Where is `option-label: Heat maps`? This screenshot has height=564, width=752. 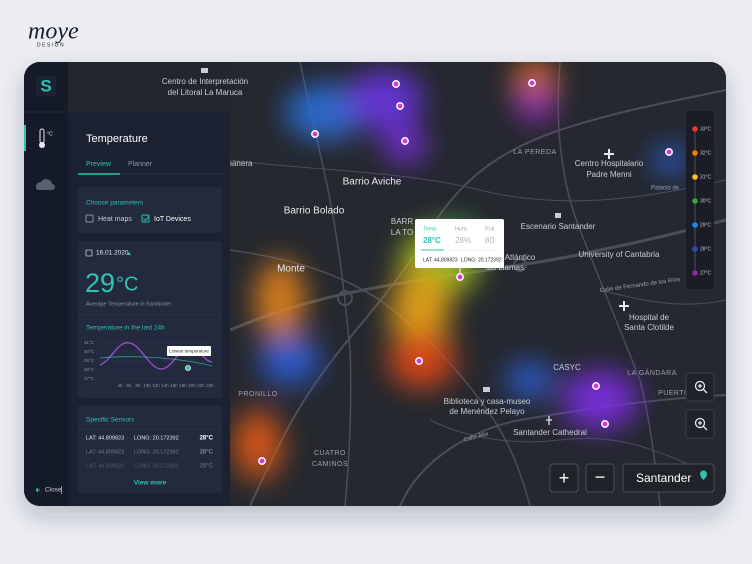 option-label: Heat maps is located at coordinates (115, 219).